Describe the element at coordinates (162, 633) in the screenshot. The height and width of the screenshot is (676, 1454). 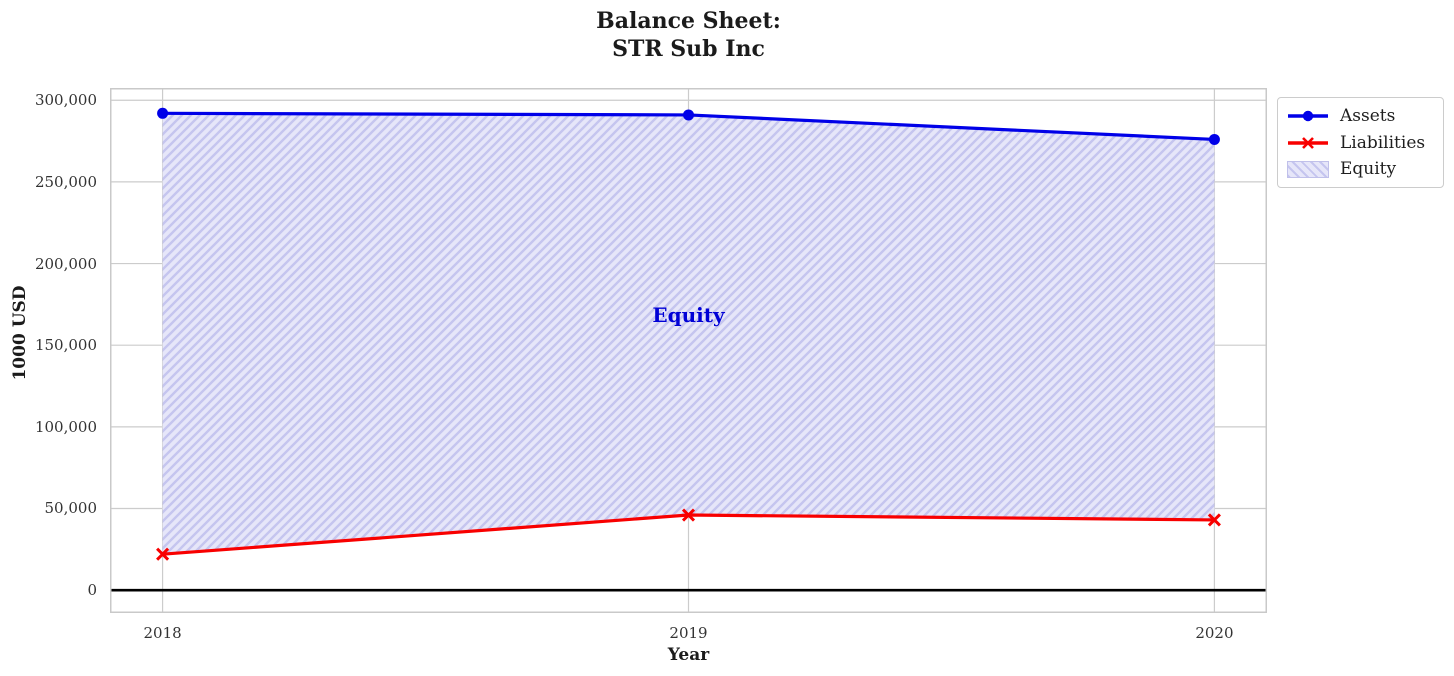
I see `x-tick-label: 2018` at that location.